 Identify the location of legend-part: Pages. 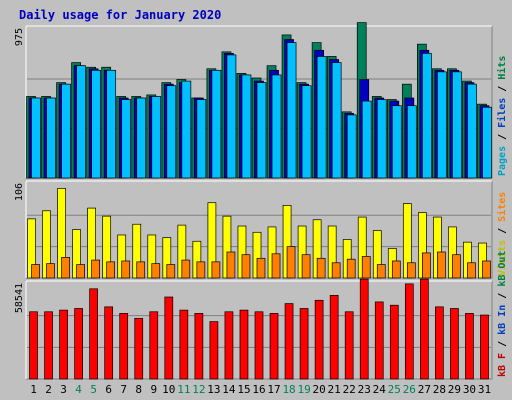
(502, 161).